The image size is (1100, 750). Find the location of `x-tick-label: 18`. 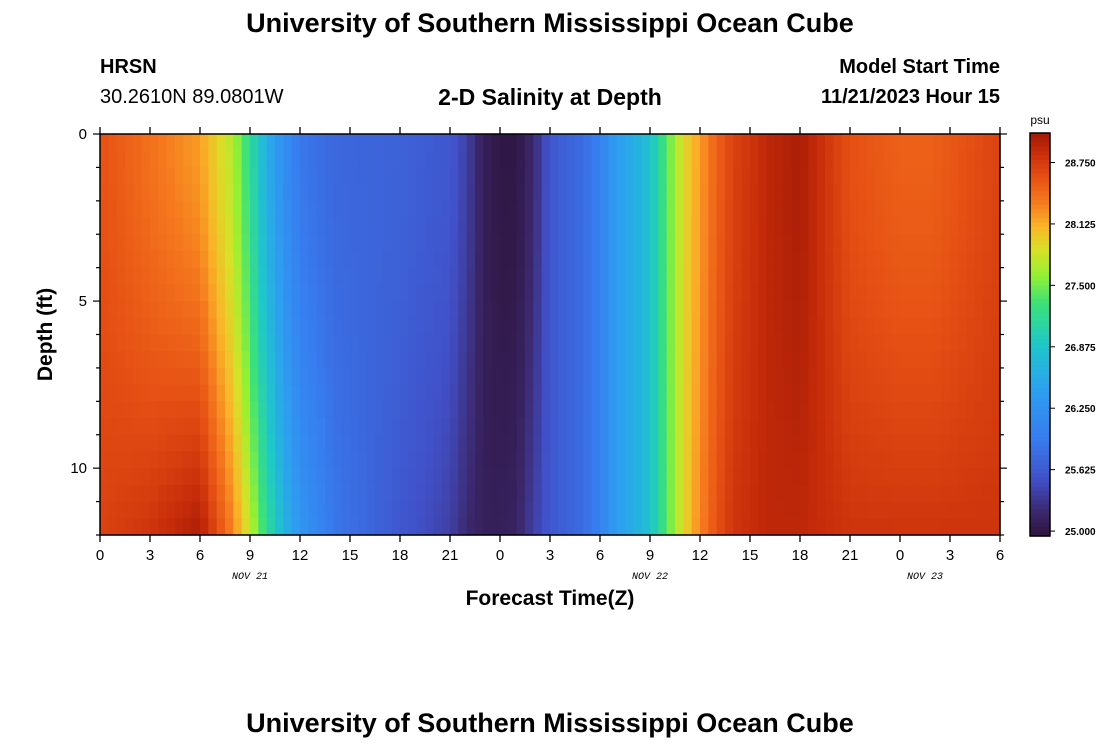

x-tick-label: 18 is located at coordinates (800, 555).